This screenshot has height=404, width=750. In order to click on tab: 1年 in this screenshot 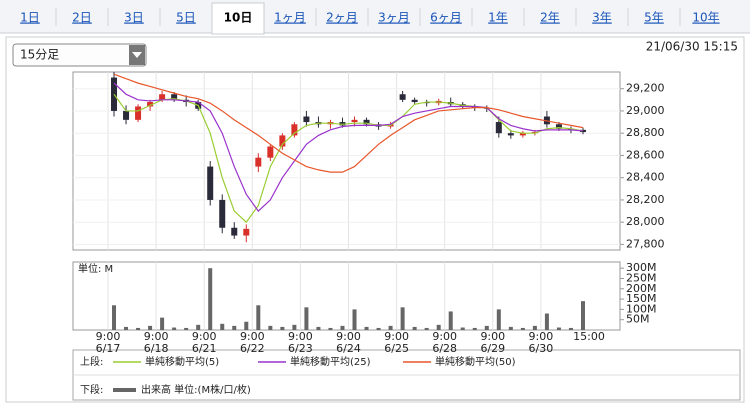, I will do `click(498, 18)`.